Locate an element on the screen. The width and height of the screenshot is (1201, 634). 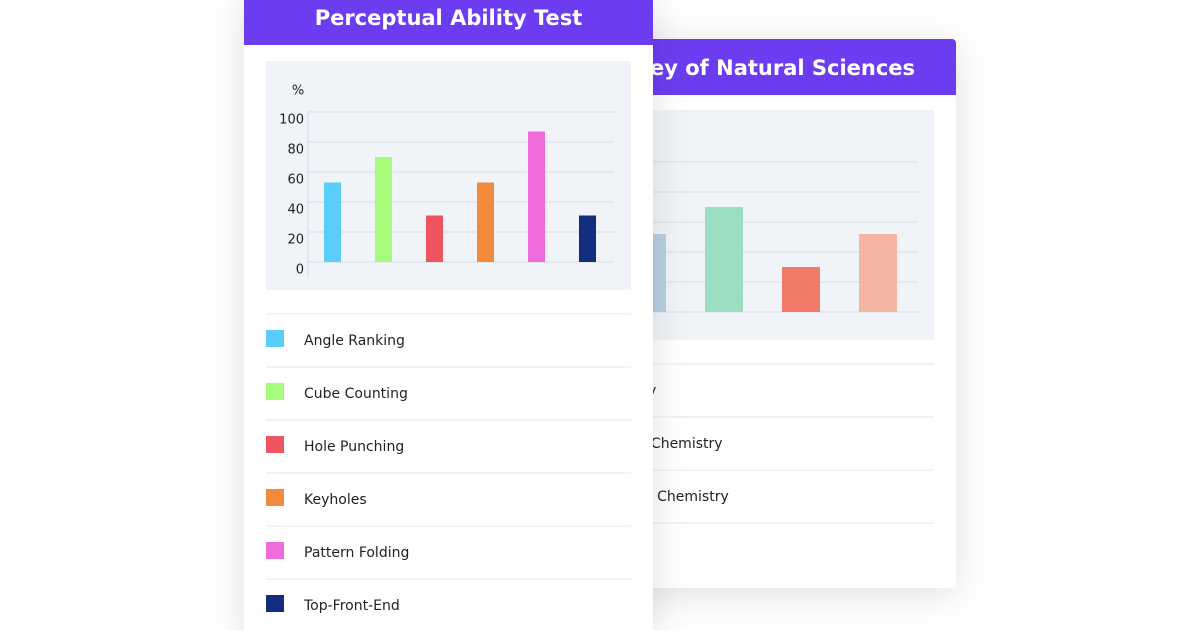
y-tick-label: 0 is located at coordinates (300, 270).